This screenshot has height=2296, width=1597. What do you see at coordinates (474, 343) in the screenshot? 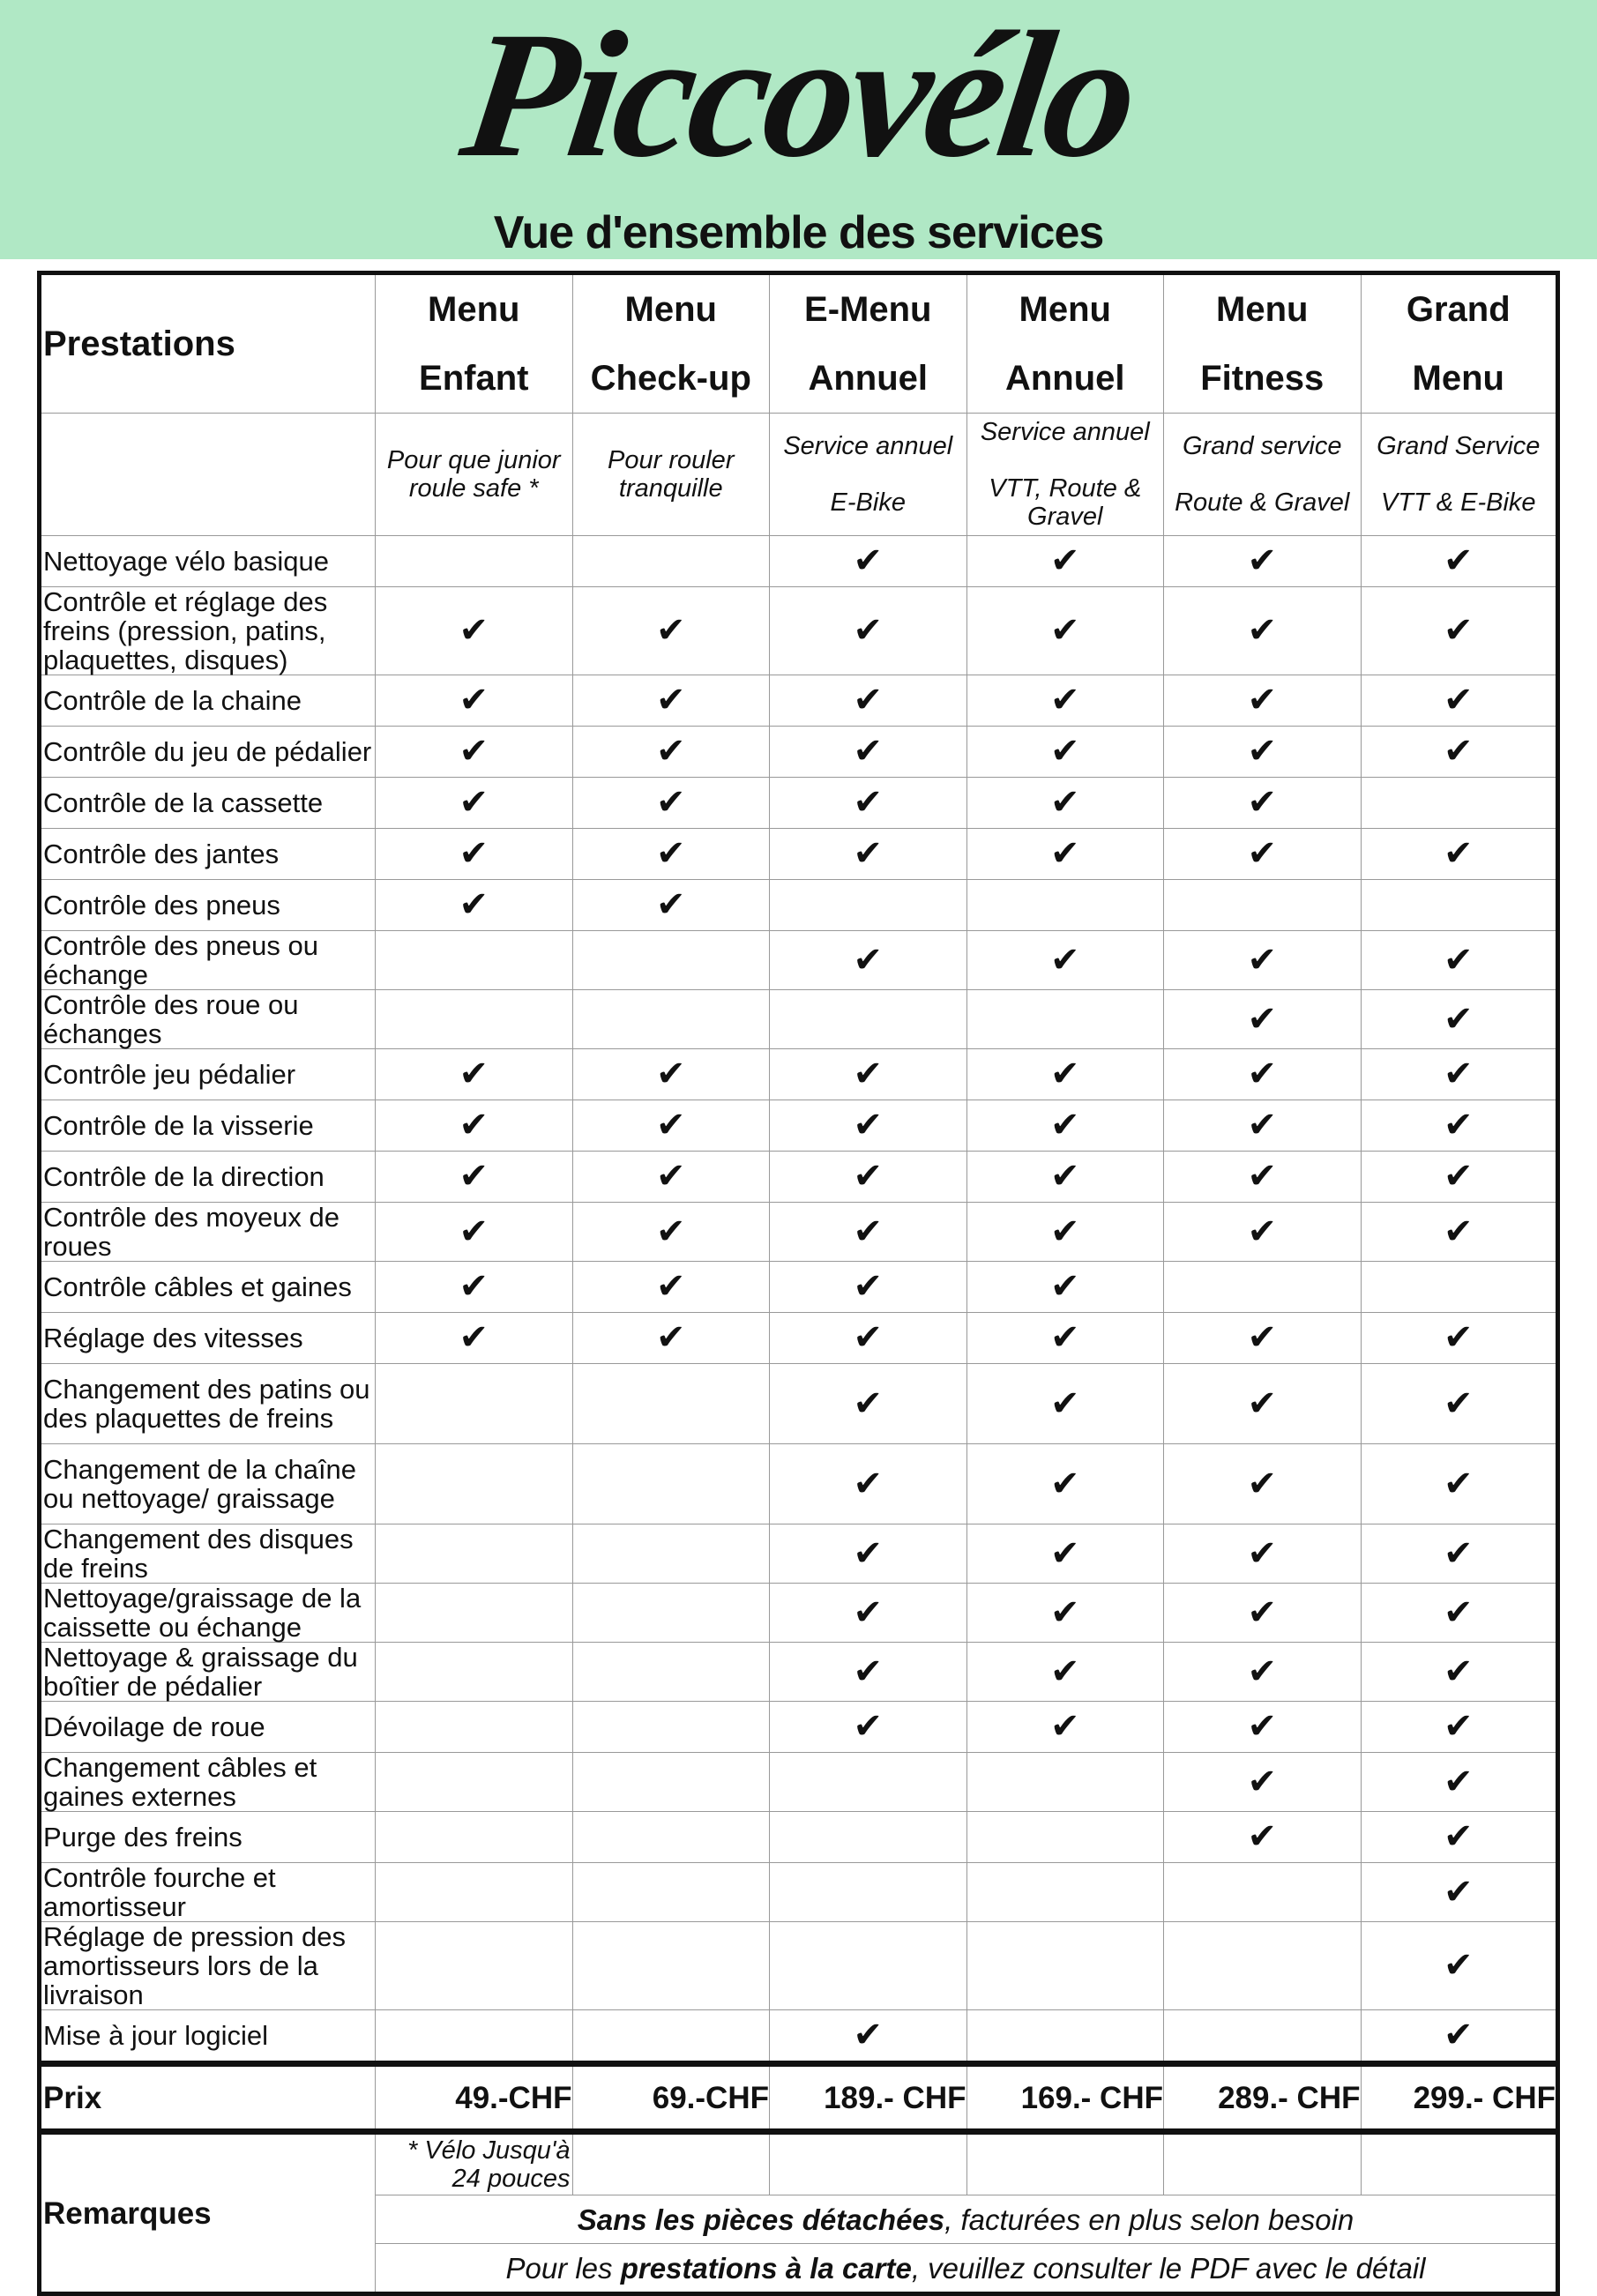
I see `column-header: Menu Enfant` at bounding box center [474, 343].